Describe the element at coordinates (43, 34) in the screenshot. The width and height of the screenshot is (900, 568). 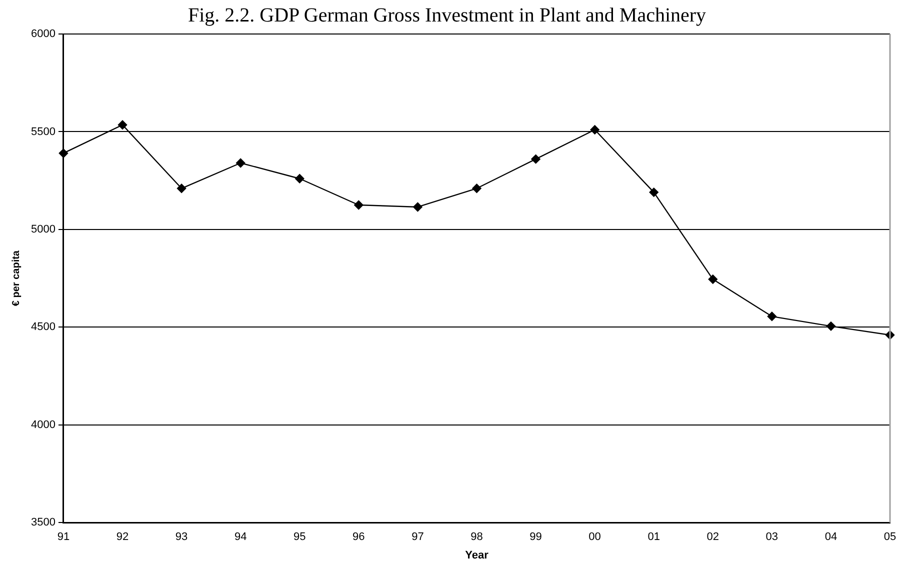
I see `y-tick-label: 6000` at that location.